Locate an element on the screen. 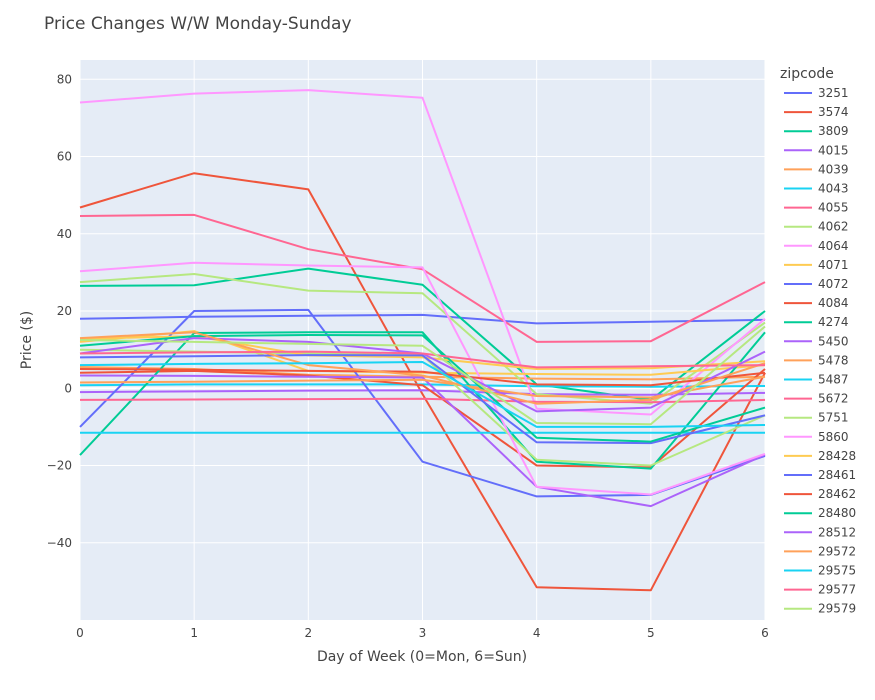 This screenshot has height=700, width=875. x-axis-title: Day of Week (0=Mon, 6=Sun) is located at coordinates (422, 657).